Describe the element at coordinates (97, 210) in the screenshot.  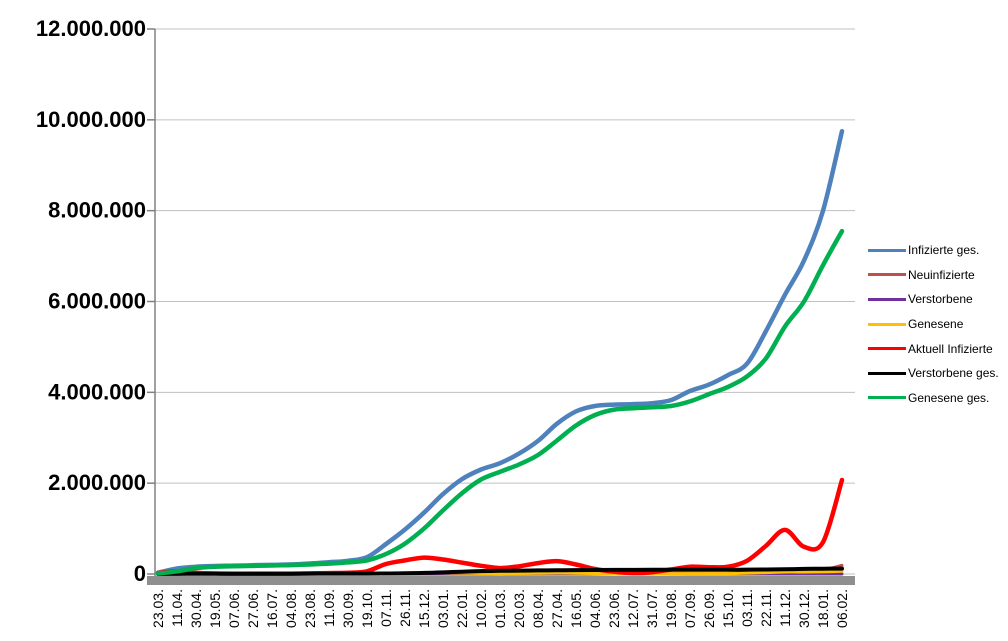
I see `y-axis-label: 8.000.000` at that location.